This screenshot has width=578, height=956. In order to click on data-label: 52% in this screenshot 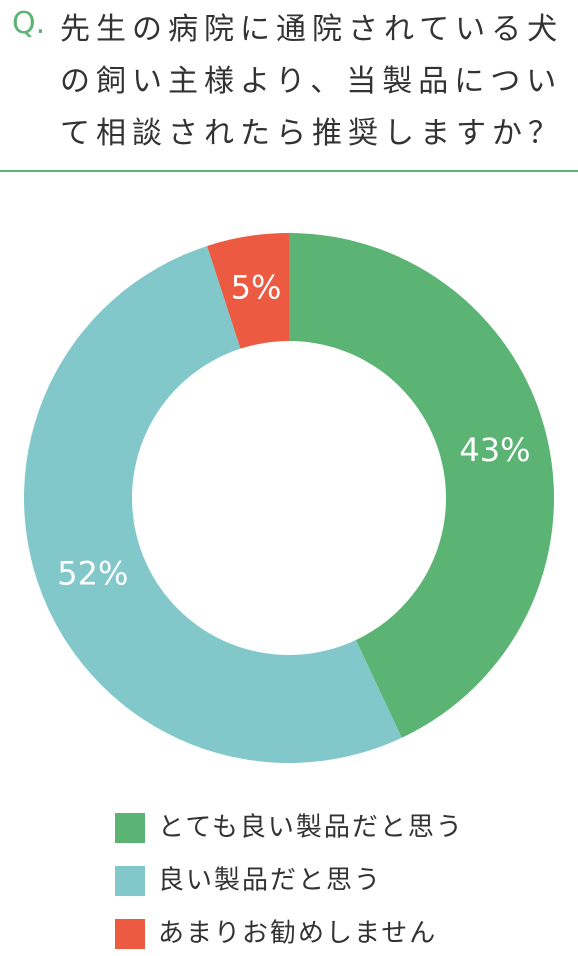, I will do `click(92, 574)`.